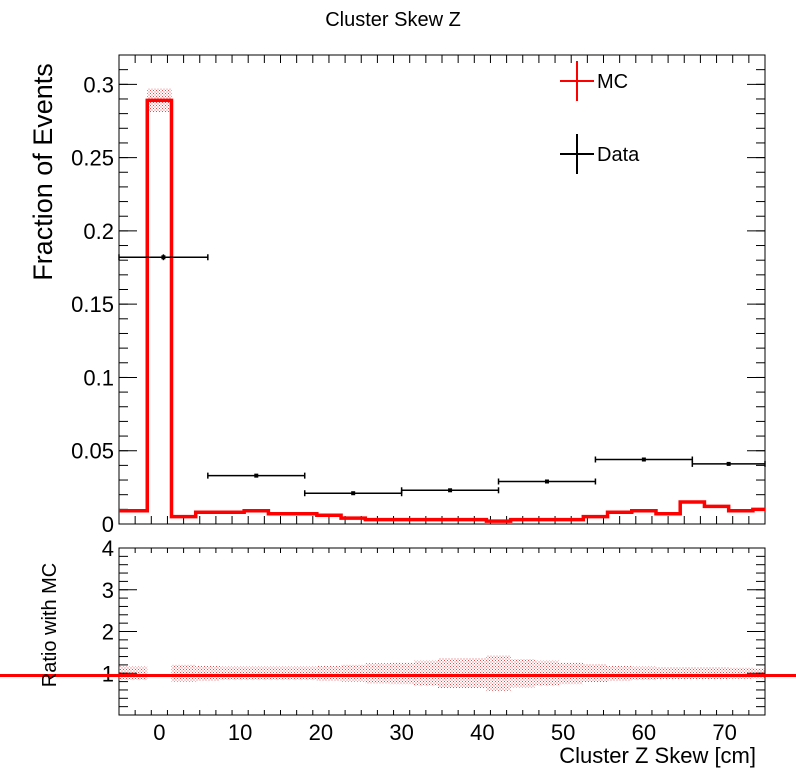  What do you see at coordinates (240, 732) in the screenshot?
I see `x-tick-label-1: 10` at bounding box center [240, 732].